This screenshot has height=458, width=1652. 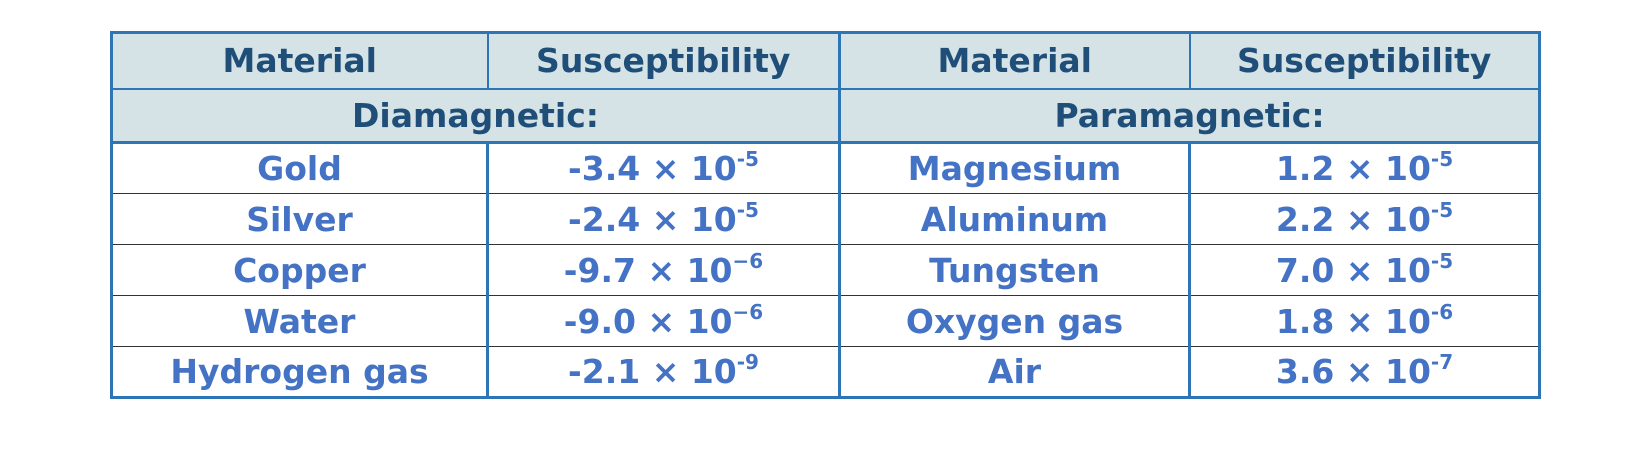 What do you see at coordinates (1364, 60) in the screenshot?
I see `header-right-susceptibility: Susceptibility` at bounding box center [1364, 60].